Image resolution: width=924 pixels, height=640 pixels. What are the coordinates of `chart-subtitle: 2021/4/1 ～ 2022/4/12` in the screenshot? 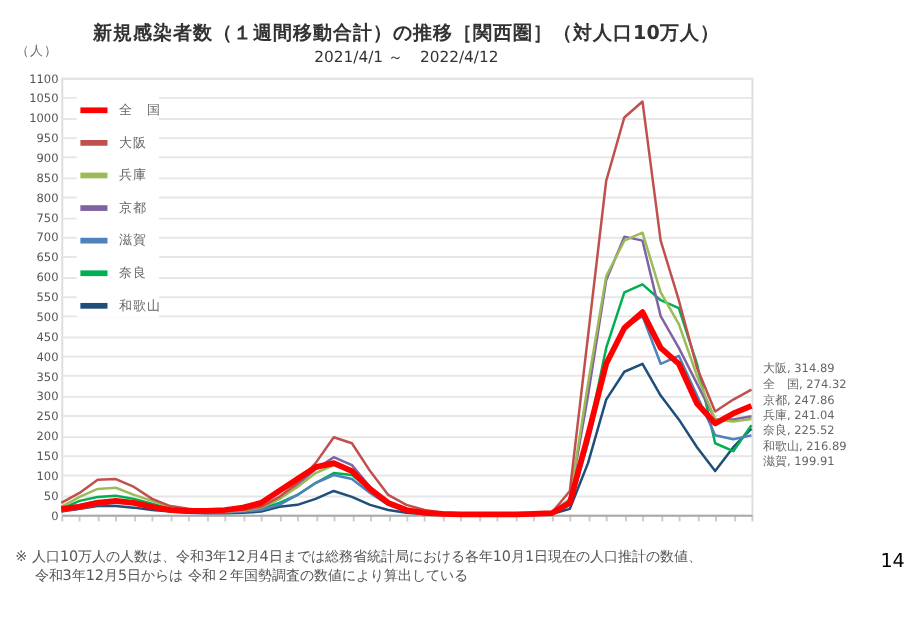 It's located at (406, 57).